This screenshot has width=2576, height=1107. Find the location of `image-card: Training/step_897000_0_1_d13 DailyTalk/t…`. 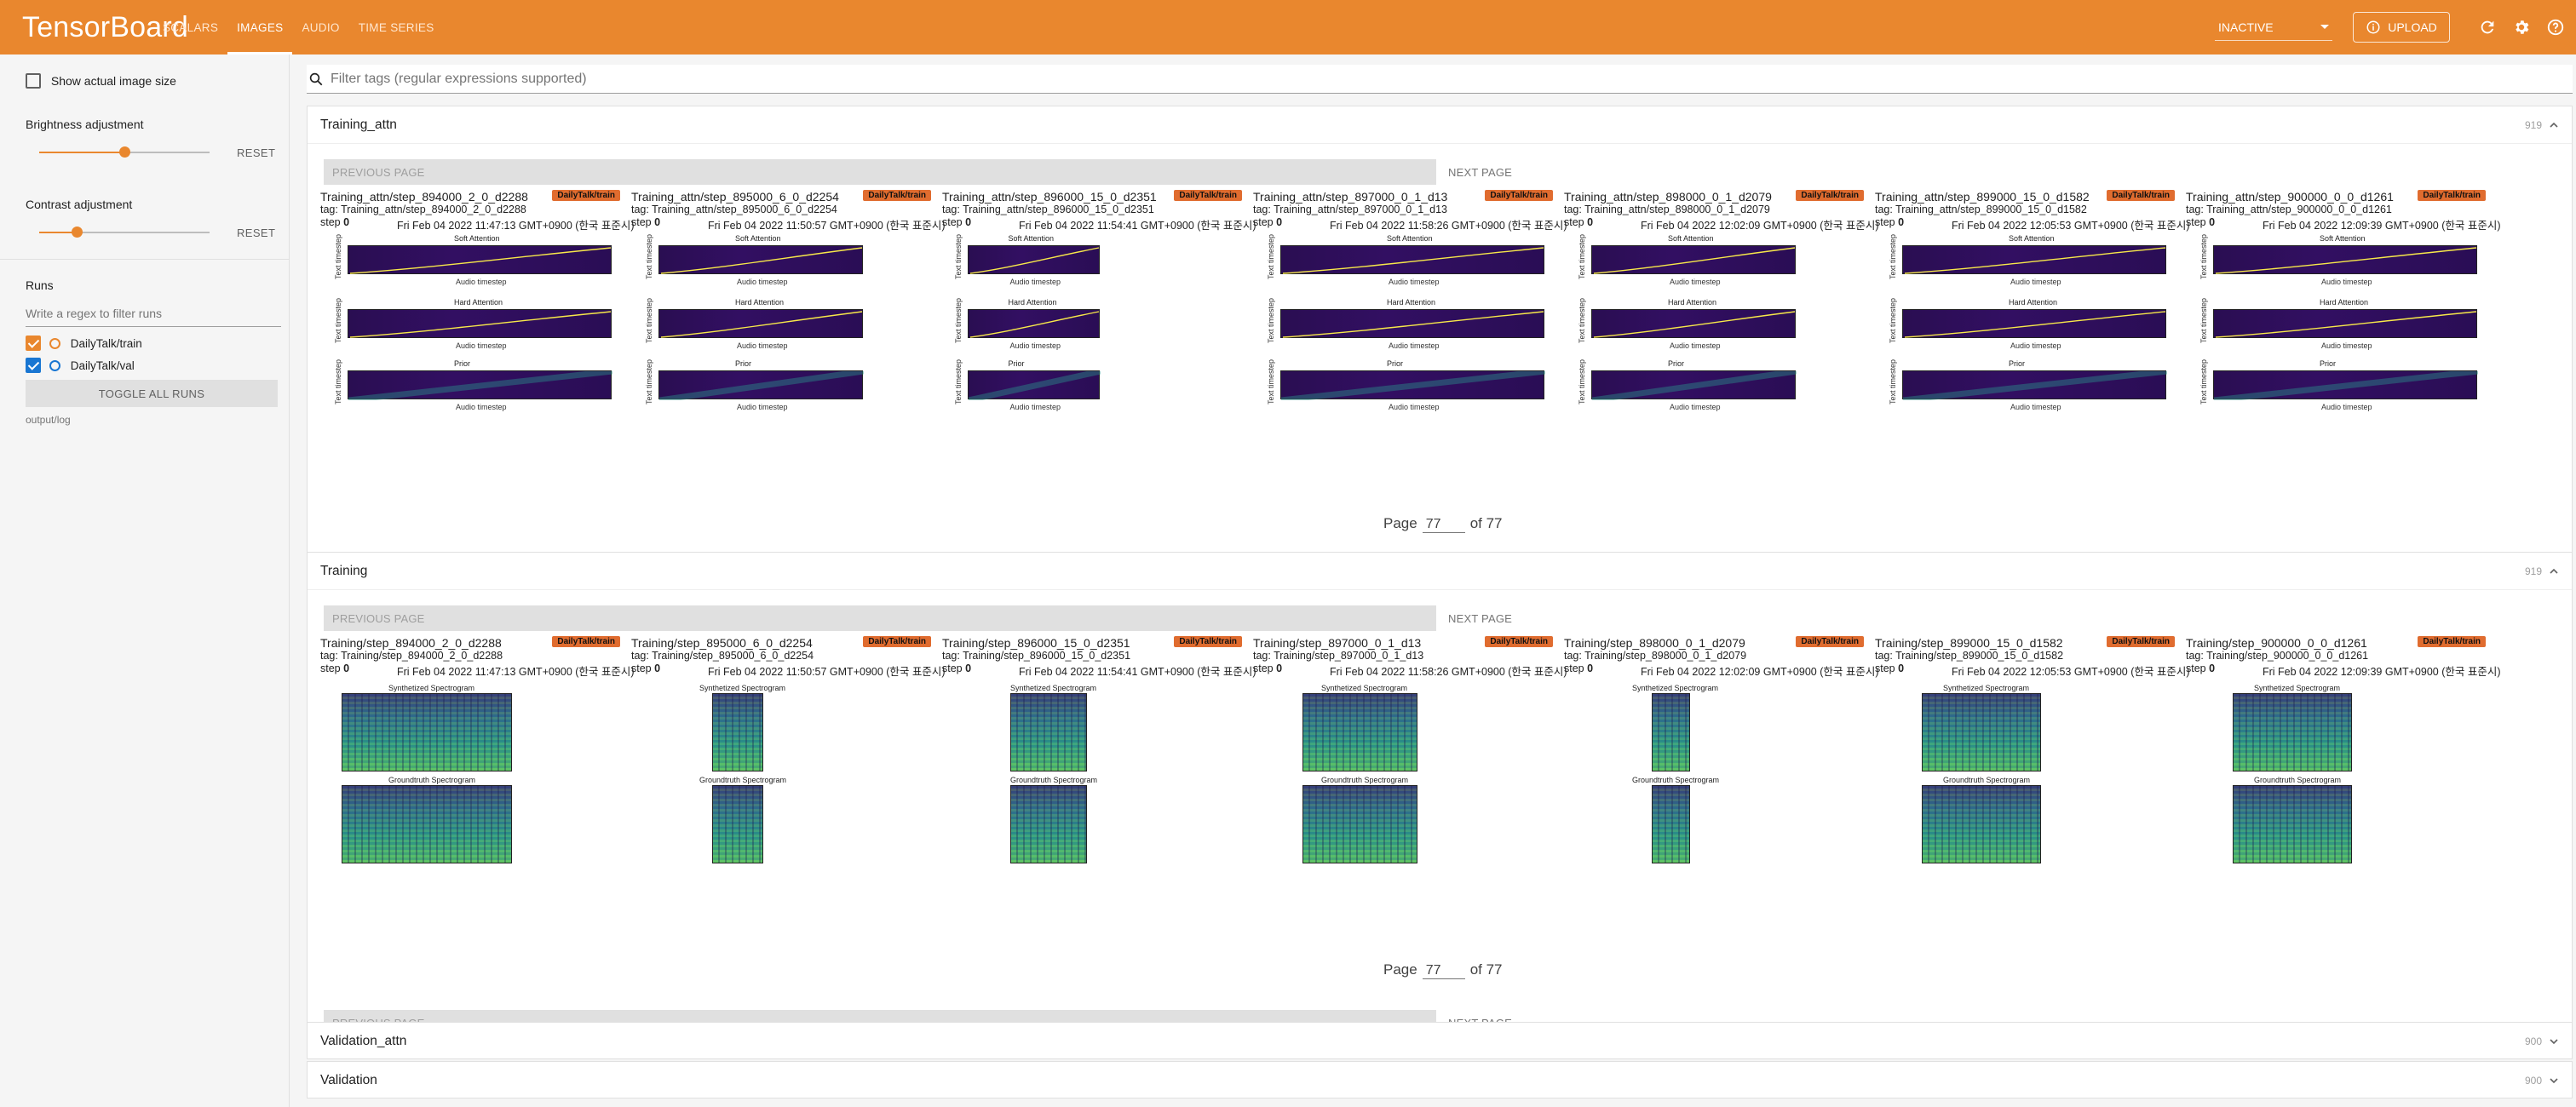

image-card: Training/step_897000_0_1_d13 DailyTalk/t… is located at coordinates (1410, 751).